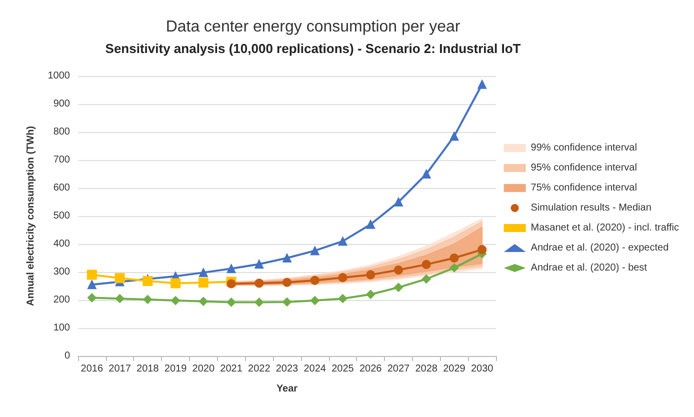 Image resolution: width=694 pixels, height=417 pixels. I want to click on y-tick-label: 700, so click(61, 160).